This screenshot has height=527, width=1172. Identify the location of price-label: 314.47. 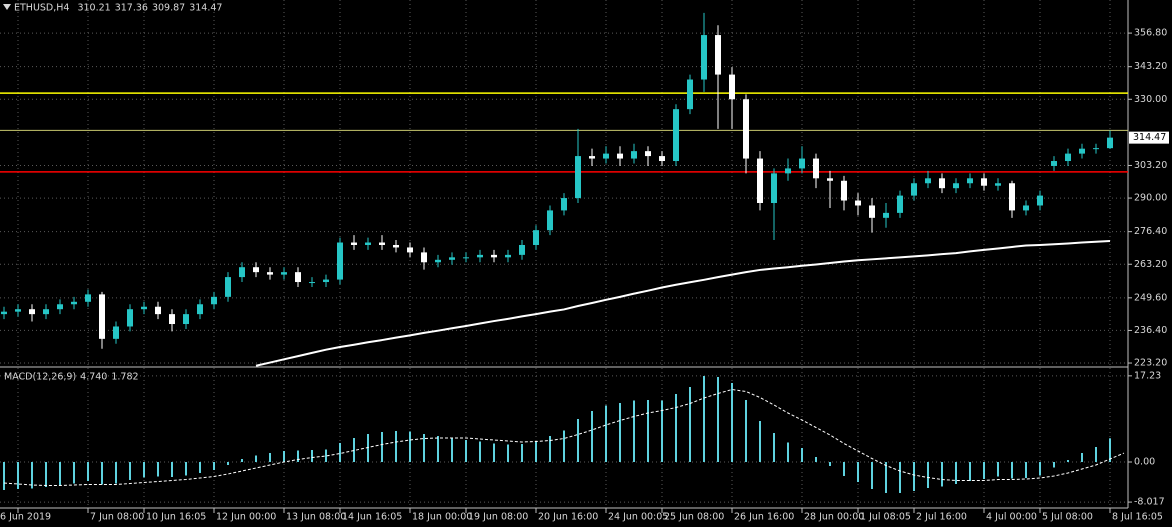
(1149, 137).